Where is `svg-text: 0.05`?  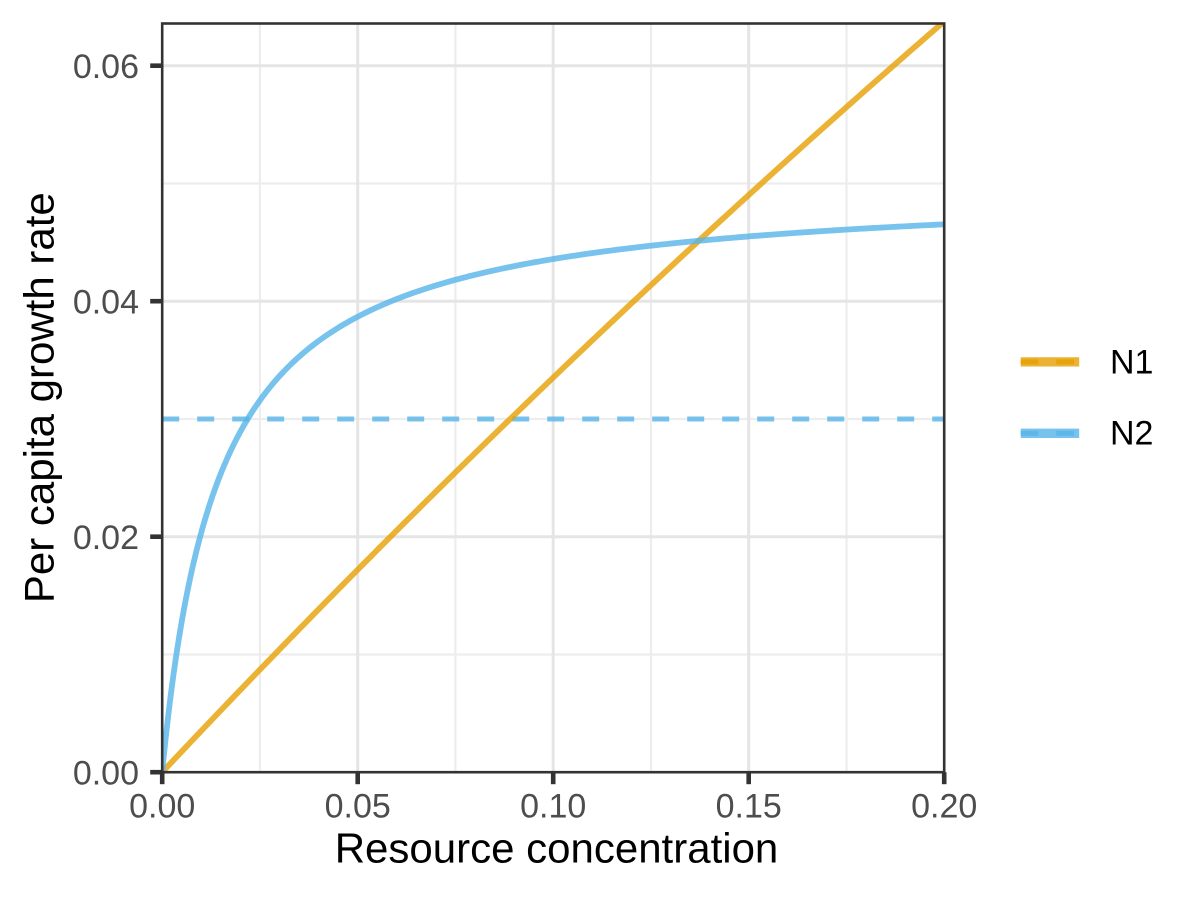 svg-text: 0.05 is located at coordinates (358, 806).